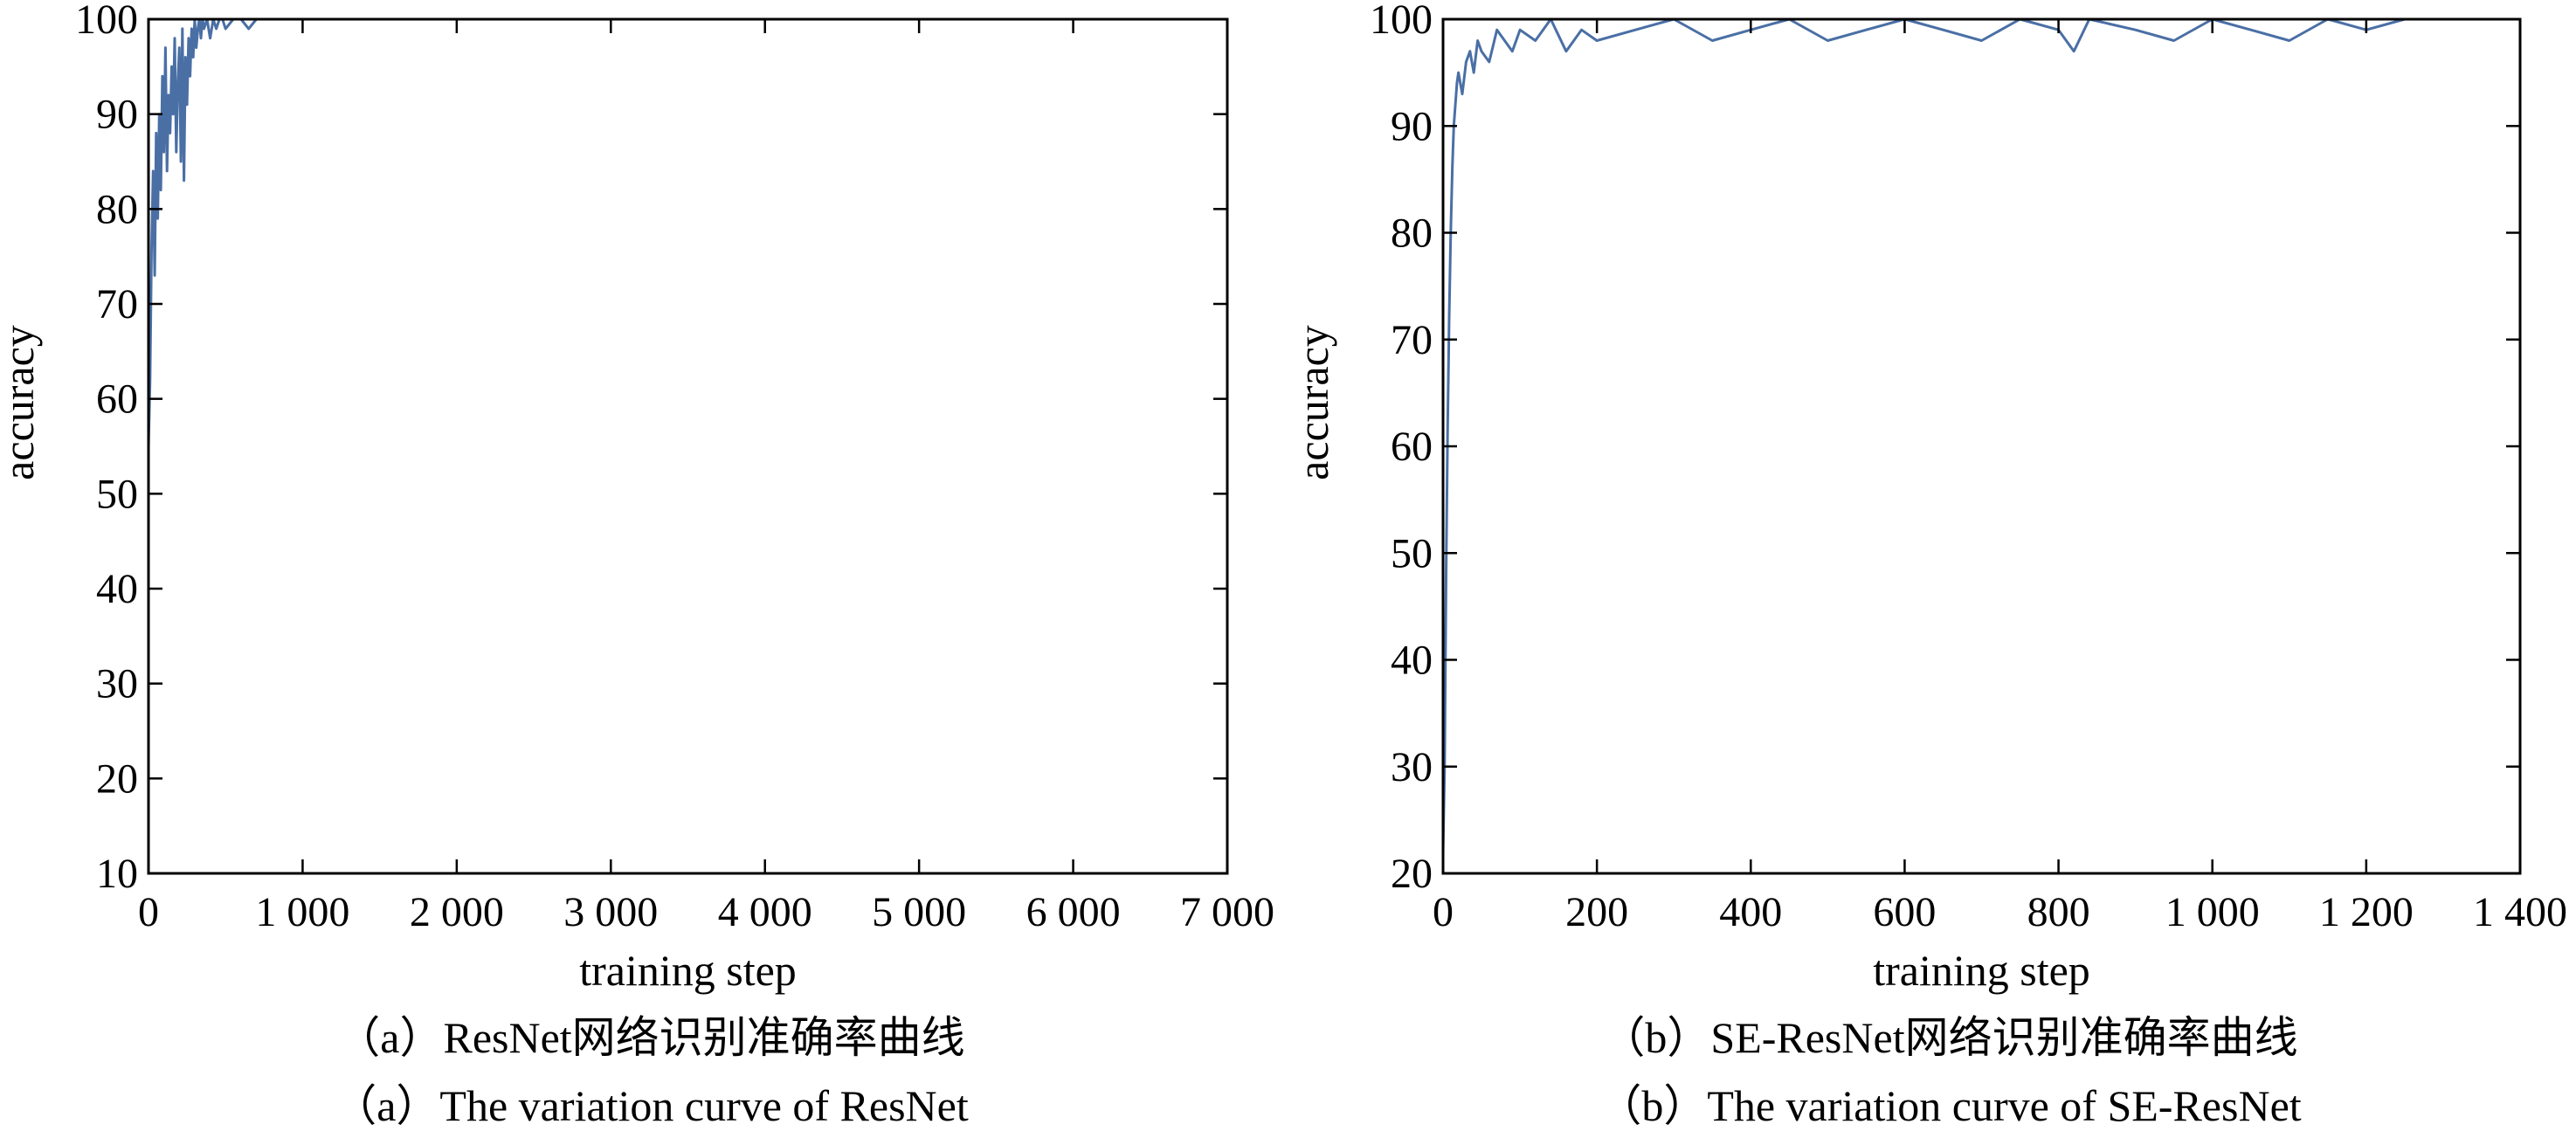  I want to click on panel-b-x-tick-label: 1 400, so click(2520, 912).